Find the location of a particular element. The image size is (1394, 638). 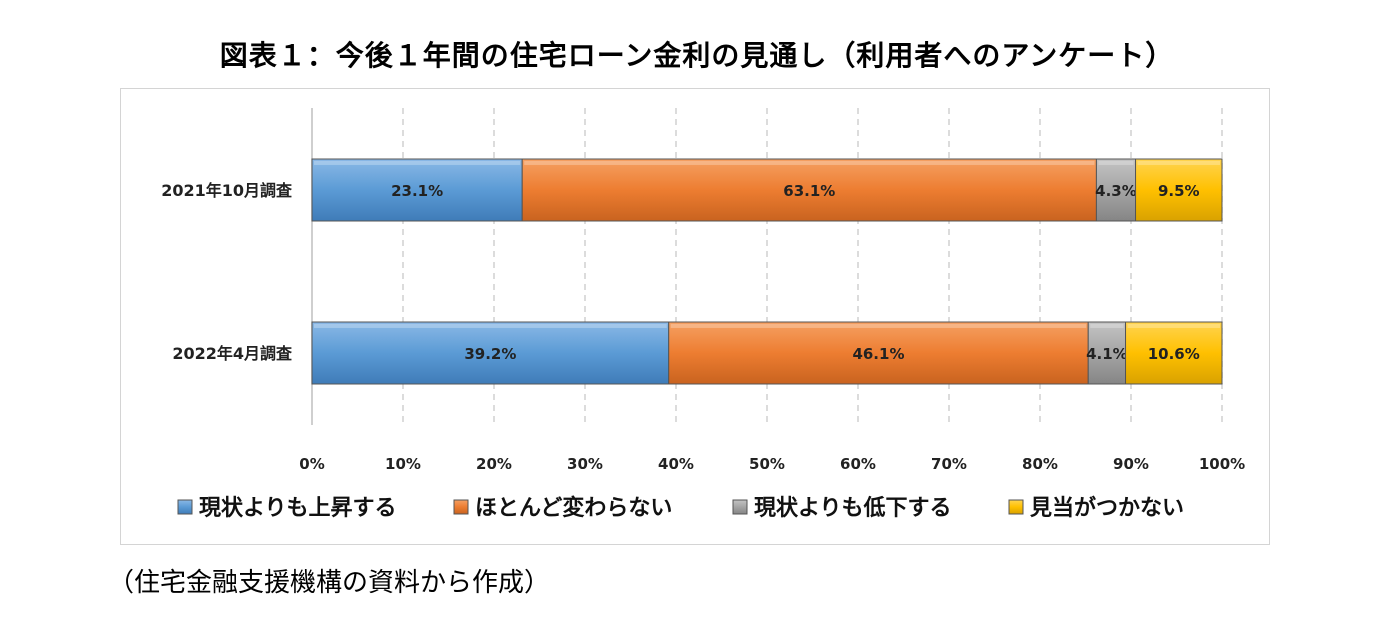

legend-label: 現状よりも低下する is located at coordinates (853, 508).